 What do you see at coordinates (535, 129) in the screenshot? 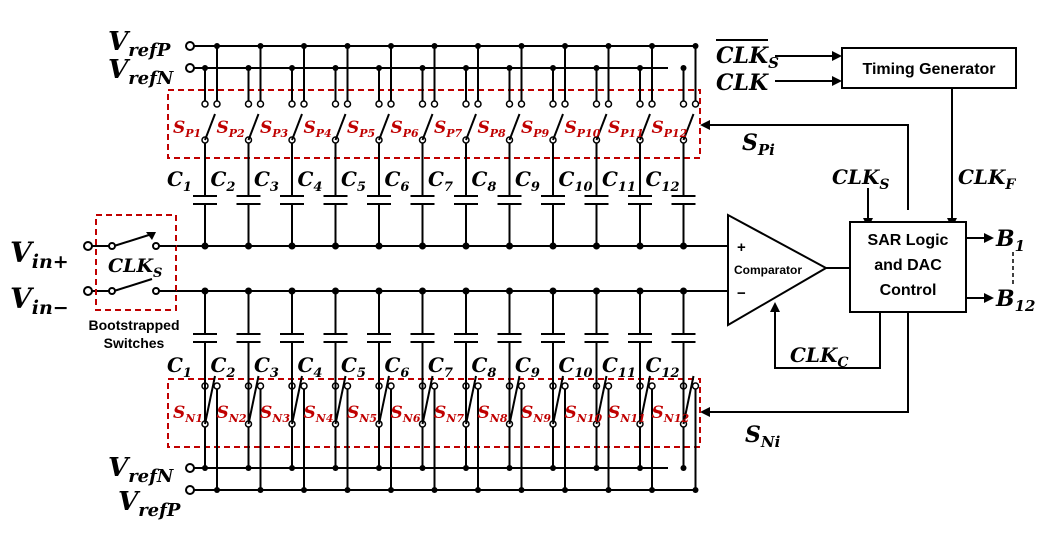
I see `switch-label: SP9` at bounding box center [535, 129].